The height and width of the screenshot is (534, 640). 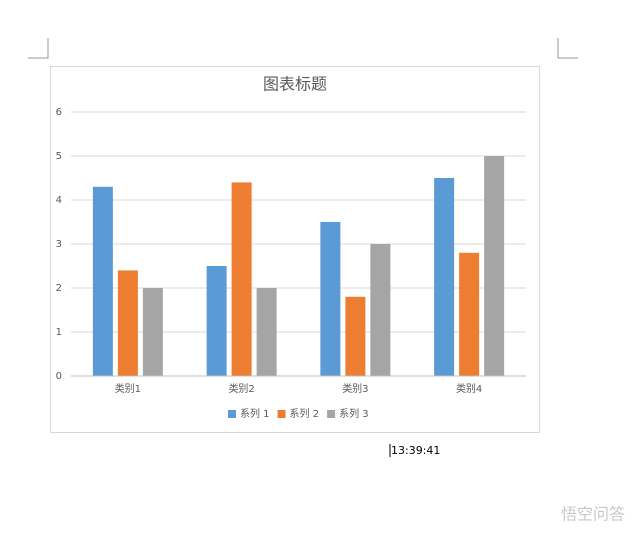 What do you see at coordinates (59, 200) in the screenshot?
I see `y-tick-label: 4` at bounding box center [59, 200].